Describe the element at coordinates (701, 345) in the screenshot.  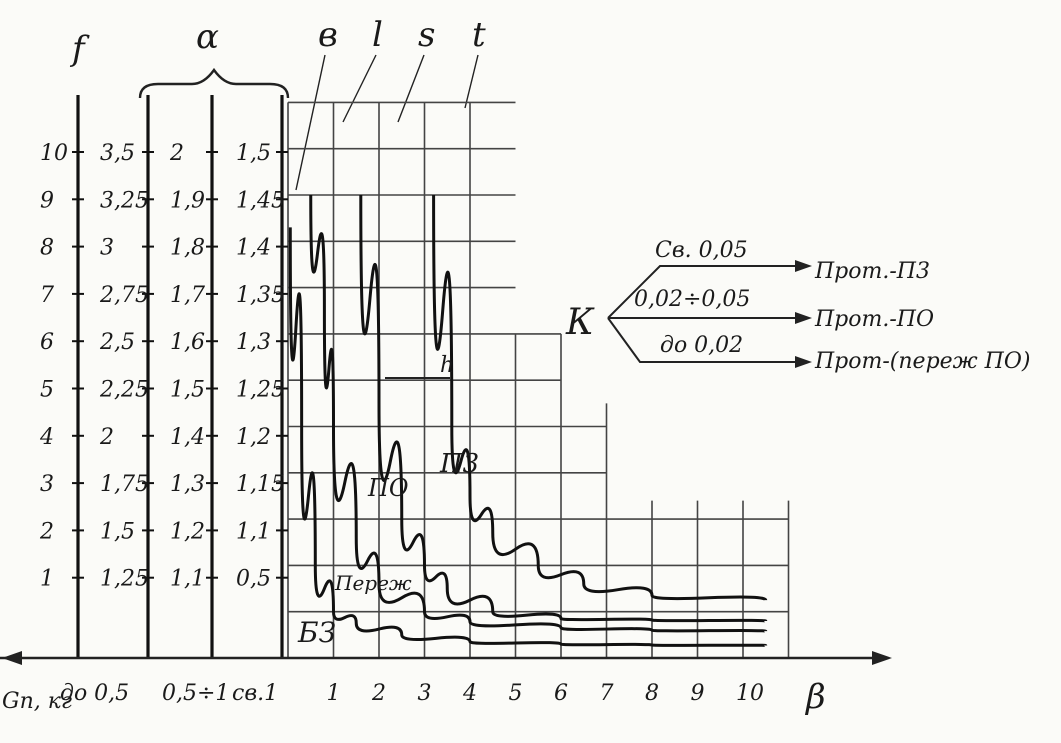
I see `k-condition-3: до 0,02` at that location.